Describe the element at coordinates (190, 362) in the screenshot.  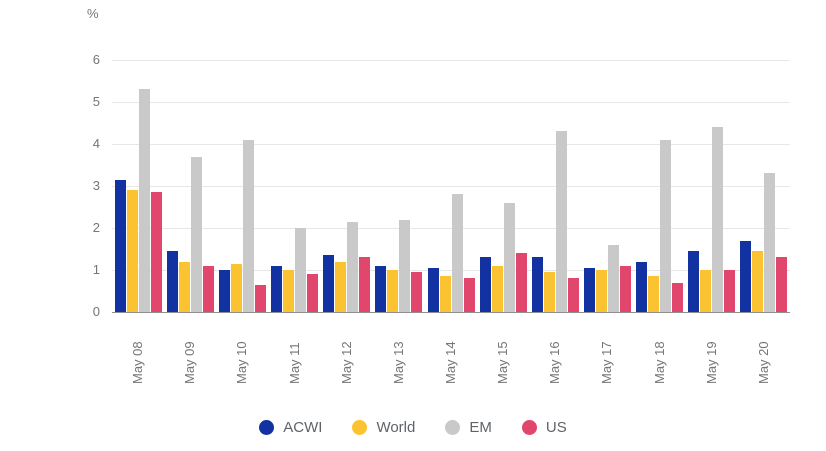
I see `x-tick-label-may-09: May 09` at that location.